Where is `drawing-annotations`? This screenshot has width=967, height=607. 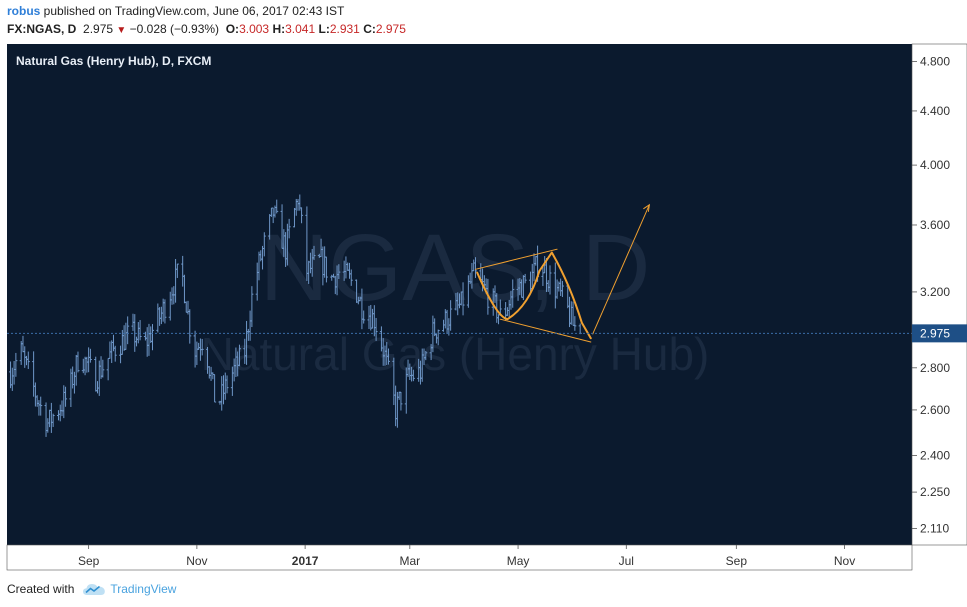
drawing-annotations is located at coordinates (563, 273).